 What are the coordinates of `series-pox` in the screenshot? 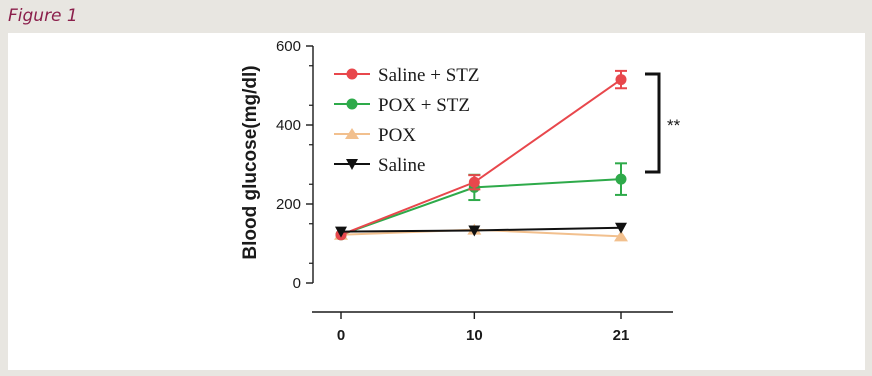 It's located at (481, 232).